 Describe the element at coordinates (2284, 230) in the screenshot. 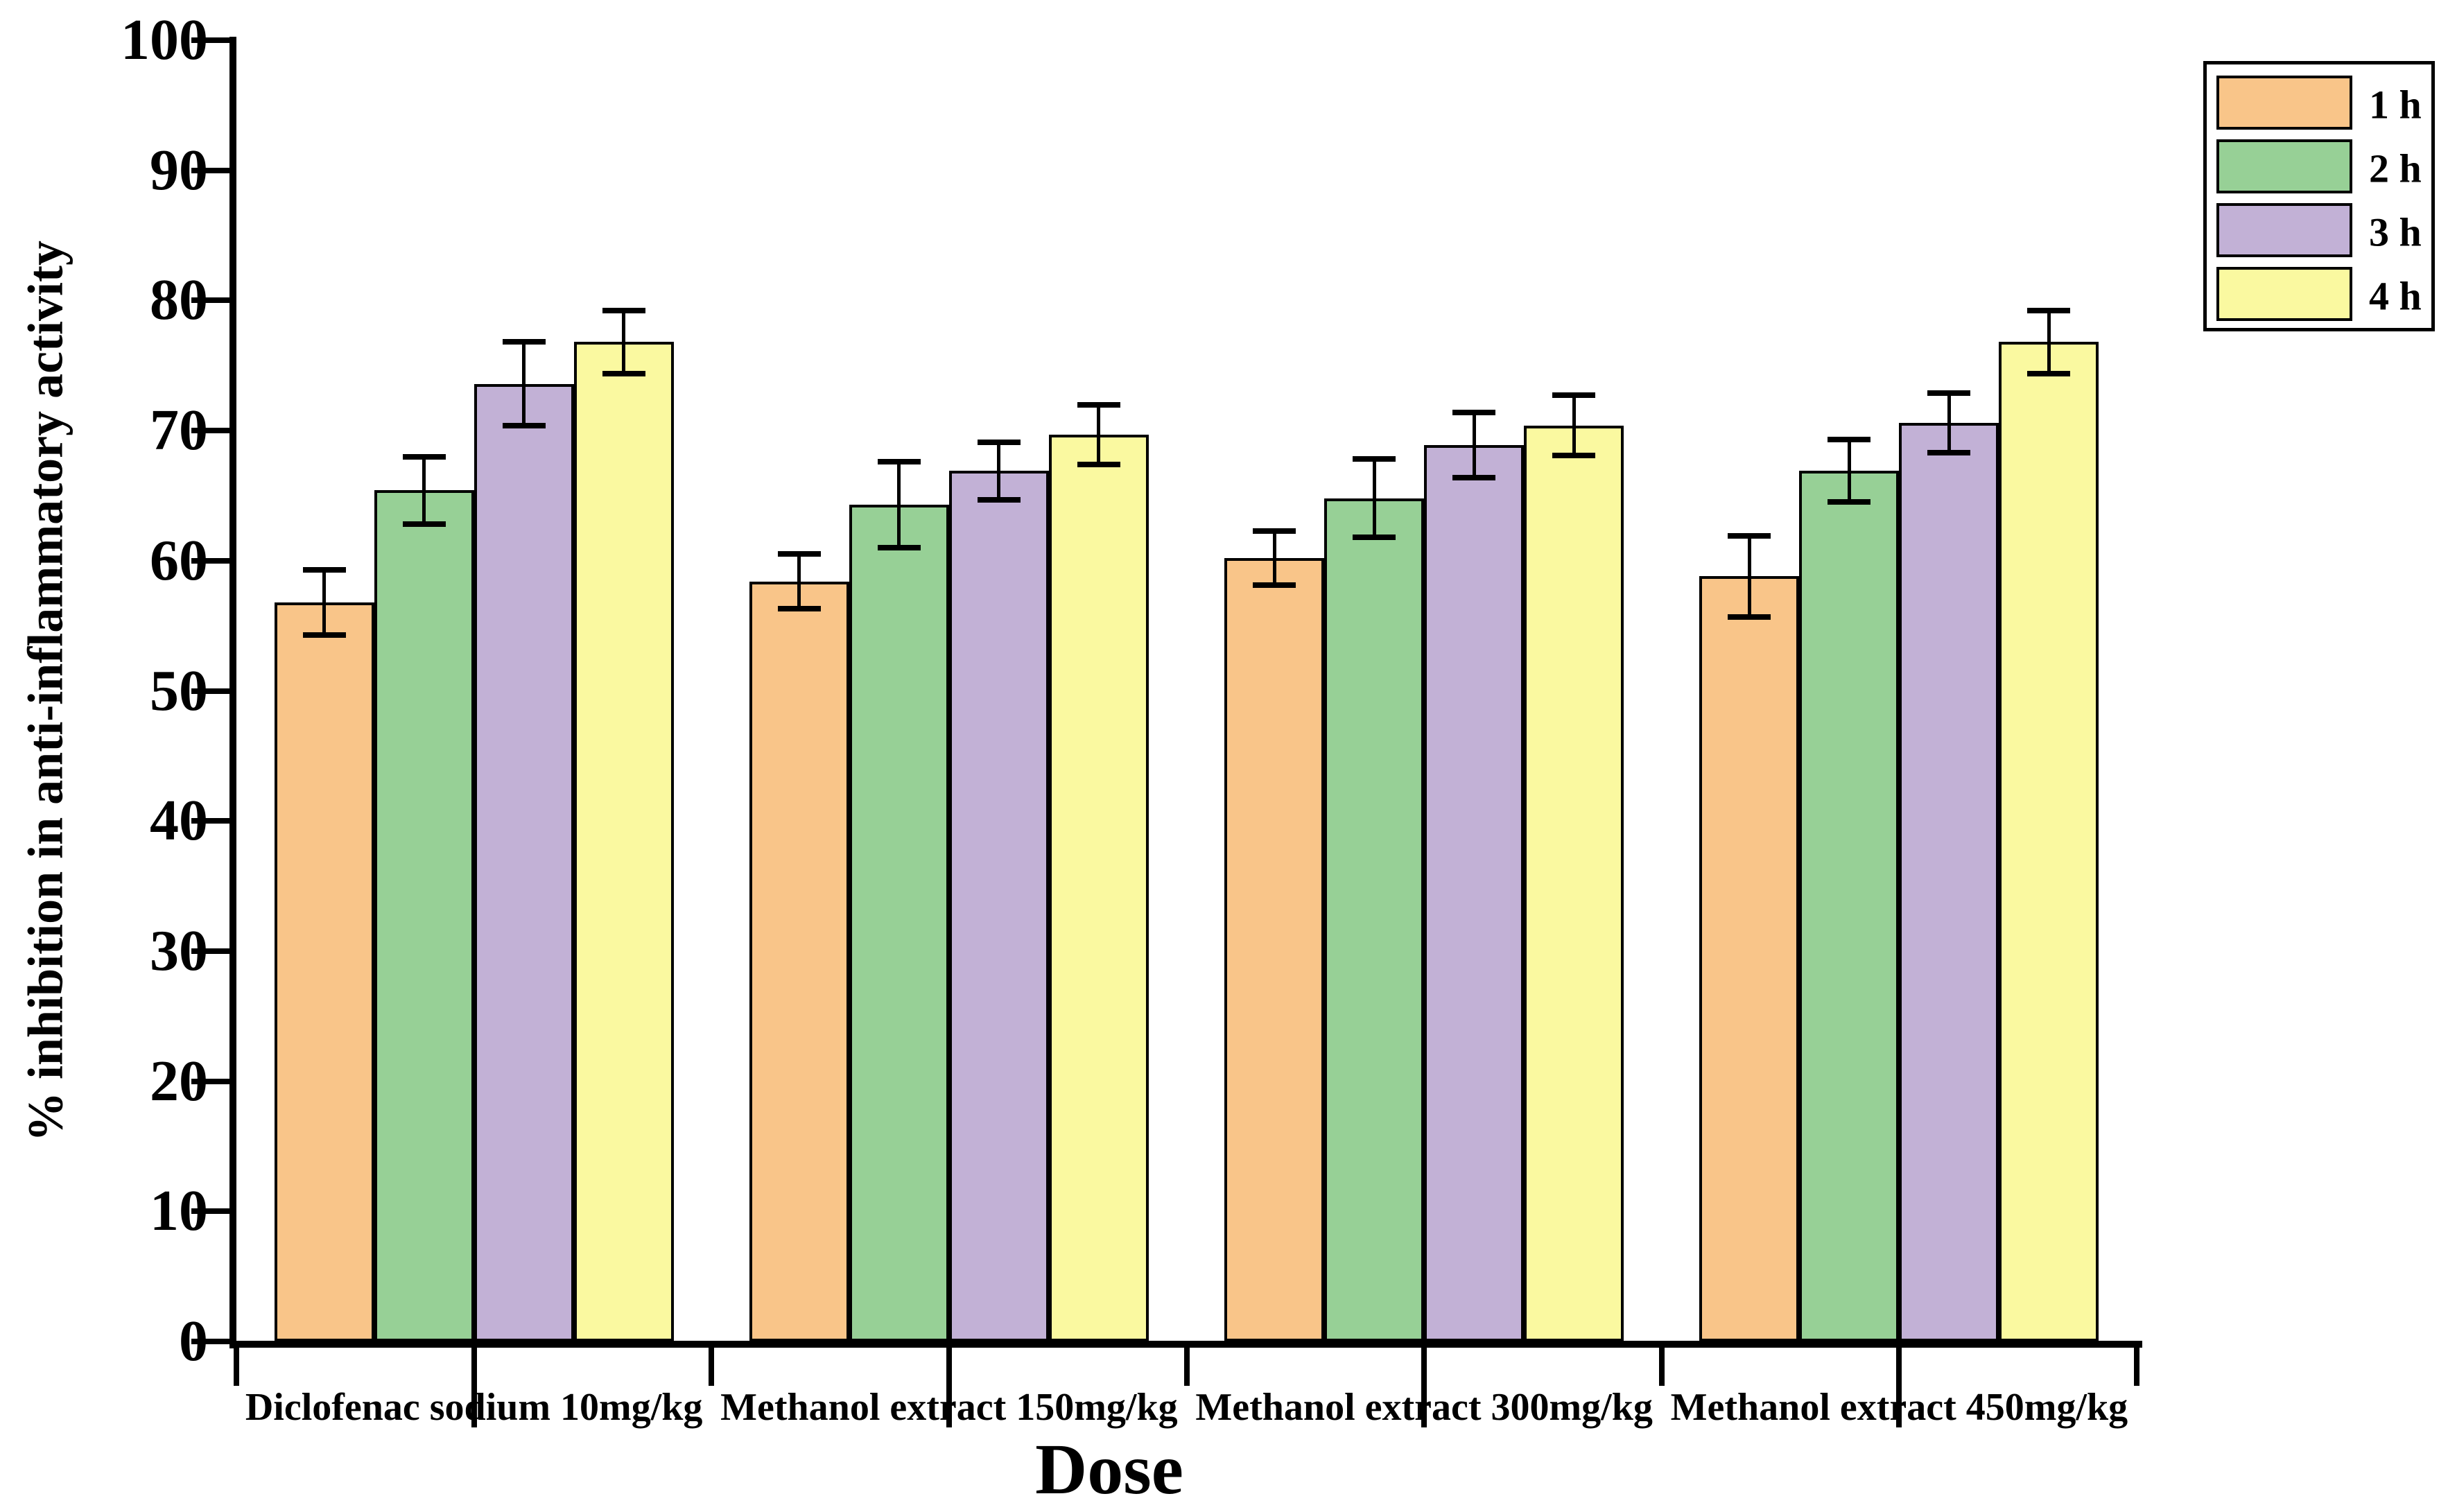

I see `legend-swatch-3h` at that location.